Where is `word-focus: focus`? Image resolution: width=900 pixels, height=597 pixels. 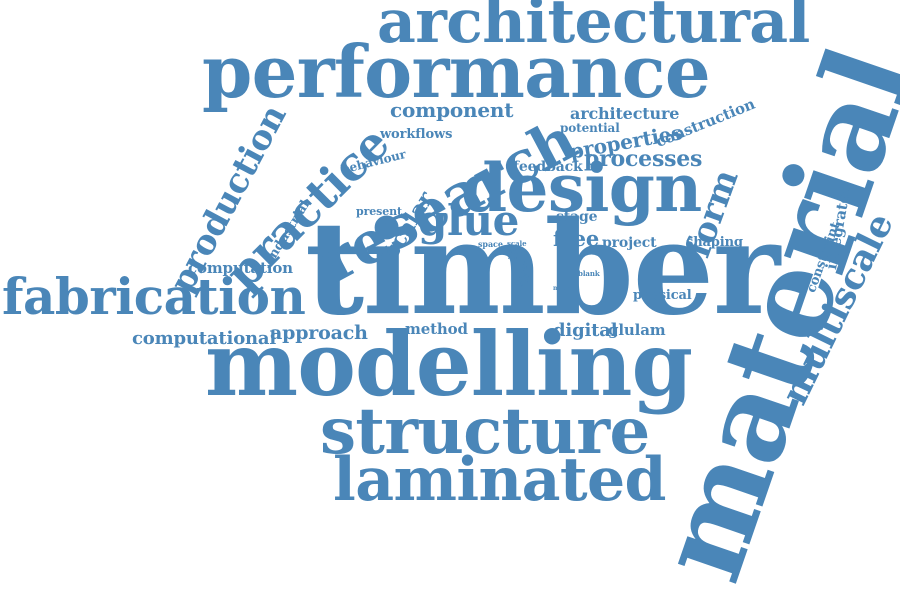
word-focus: focus is located at coordinates (514, 251).